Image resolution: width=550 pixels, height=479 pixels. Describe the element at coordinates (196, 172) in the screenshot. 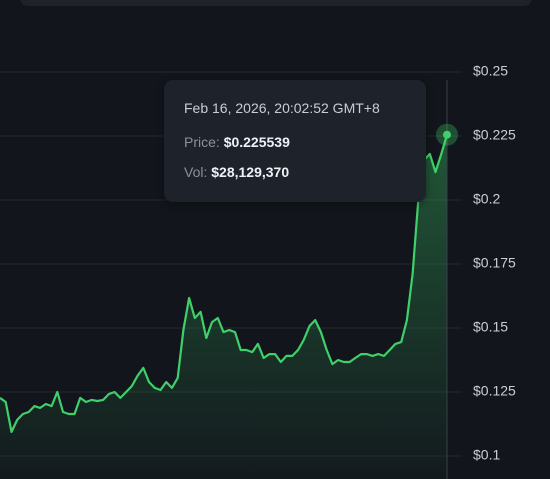

I see `volume-label: Vol:` at that location.